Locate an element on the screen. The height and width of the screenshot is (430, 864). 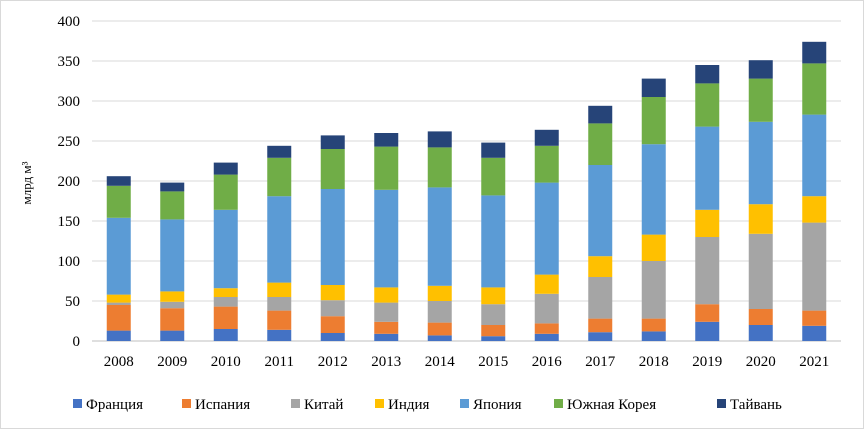
y-tick-label: 400 is located at coordinates (69, 22).